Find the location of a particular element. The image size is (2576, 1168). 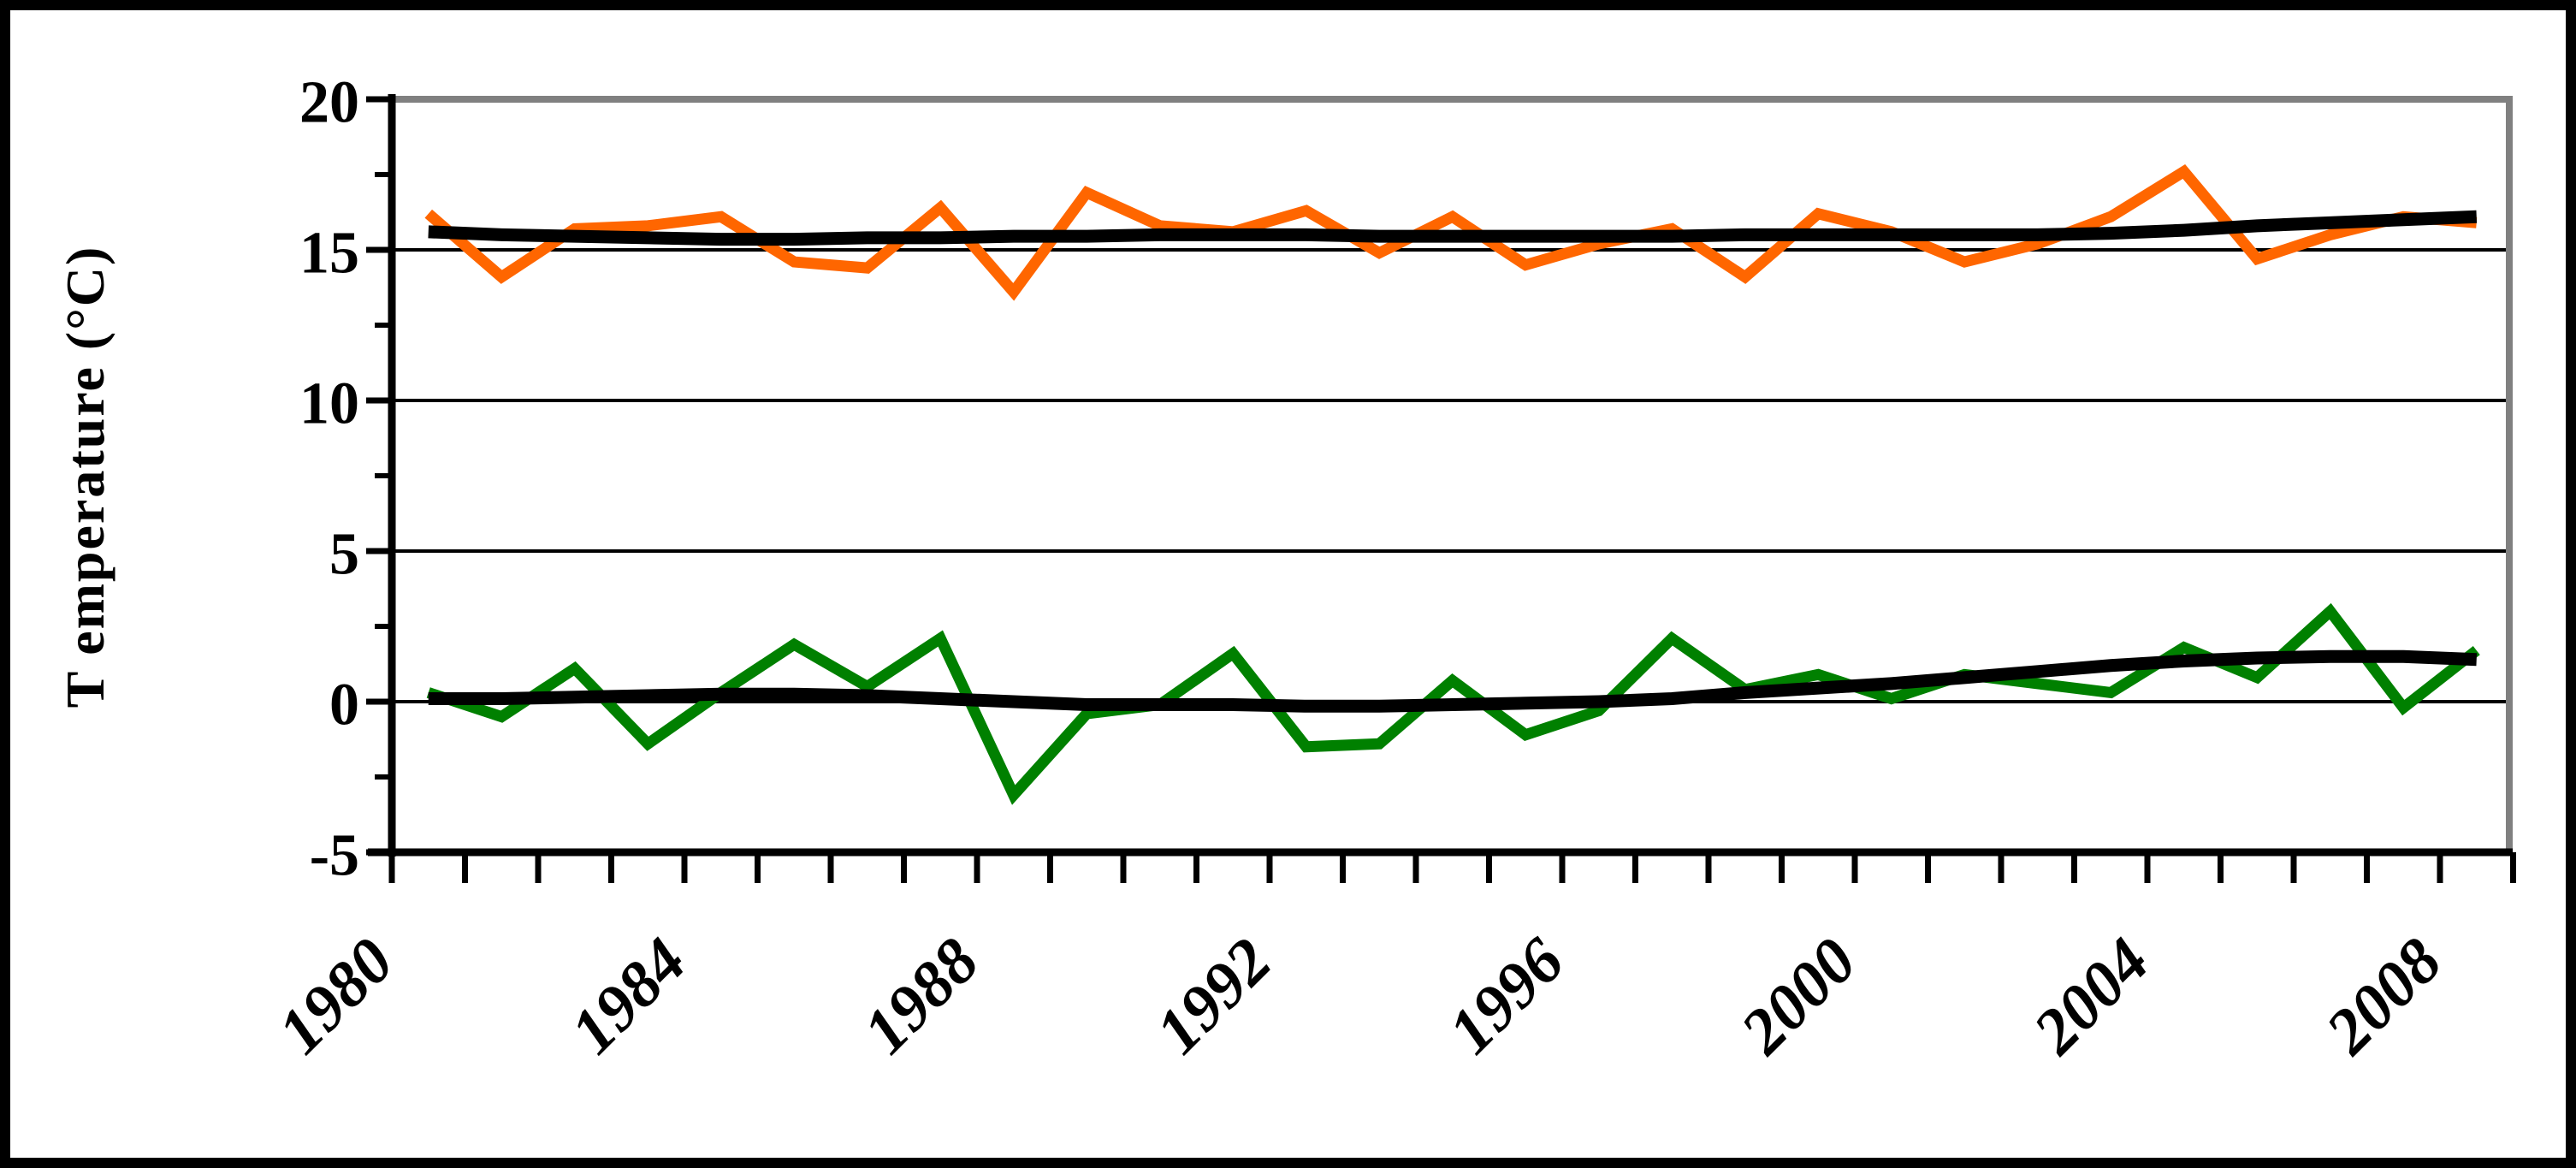

y-tick-label--5: -5 is located at coordinates (334, 856).